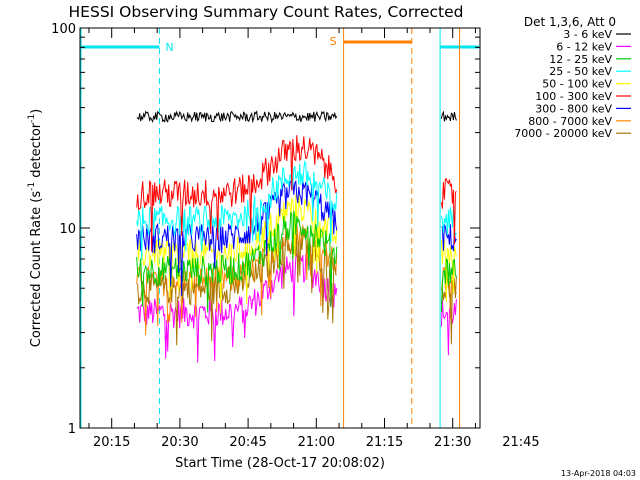 The image size is (640, 480). Describe the element at coordinates (598, 473) in the screenshot. I see `footer-date: 13-Apr-2018 04:03` at that location.